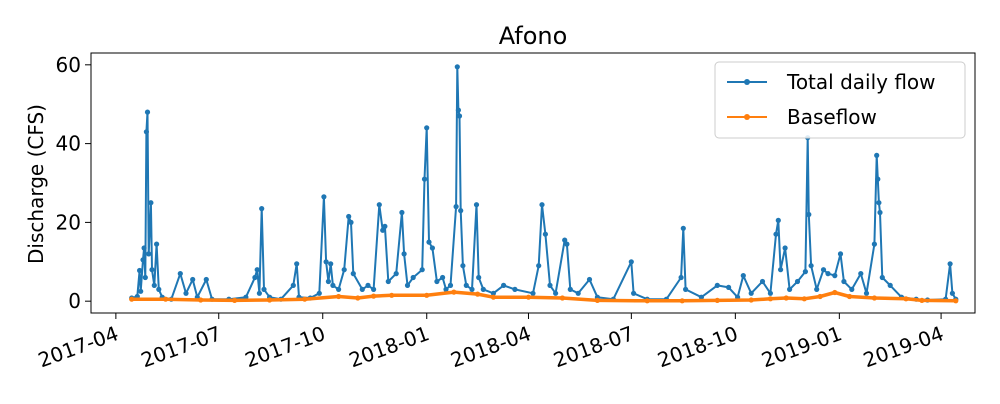  What do you see at coordinates (747, 82) in the screenshot?
I see `legend-marker-total-daily-flow` at bounding box center [747, 82].